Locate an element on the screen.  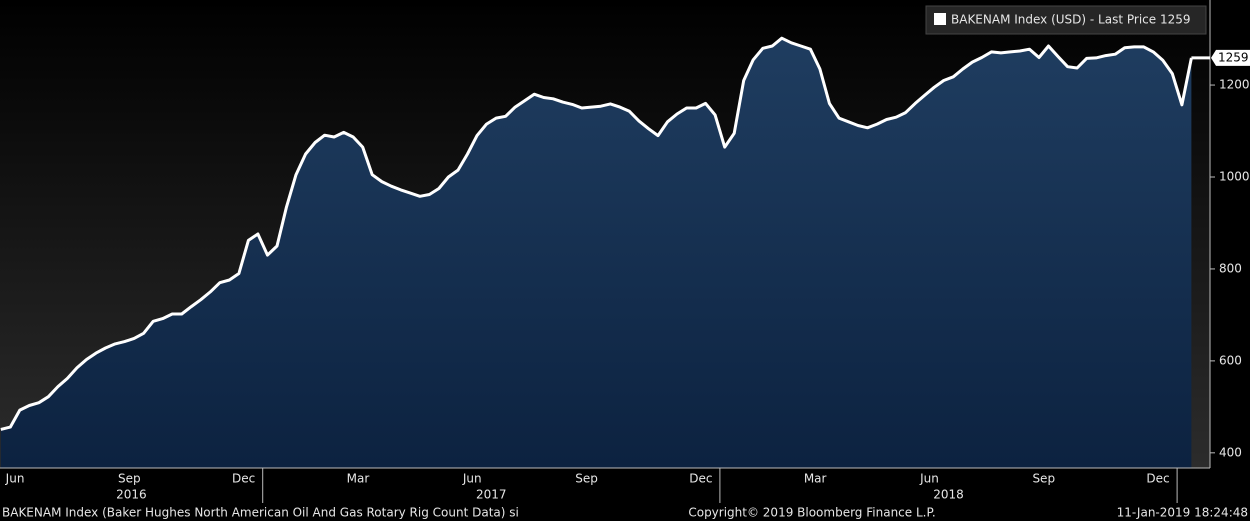
footer-center: Copyright© 2019 Bloomberg Finance L.P. is located at coordinates (811, 513).